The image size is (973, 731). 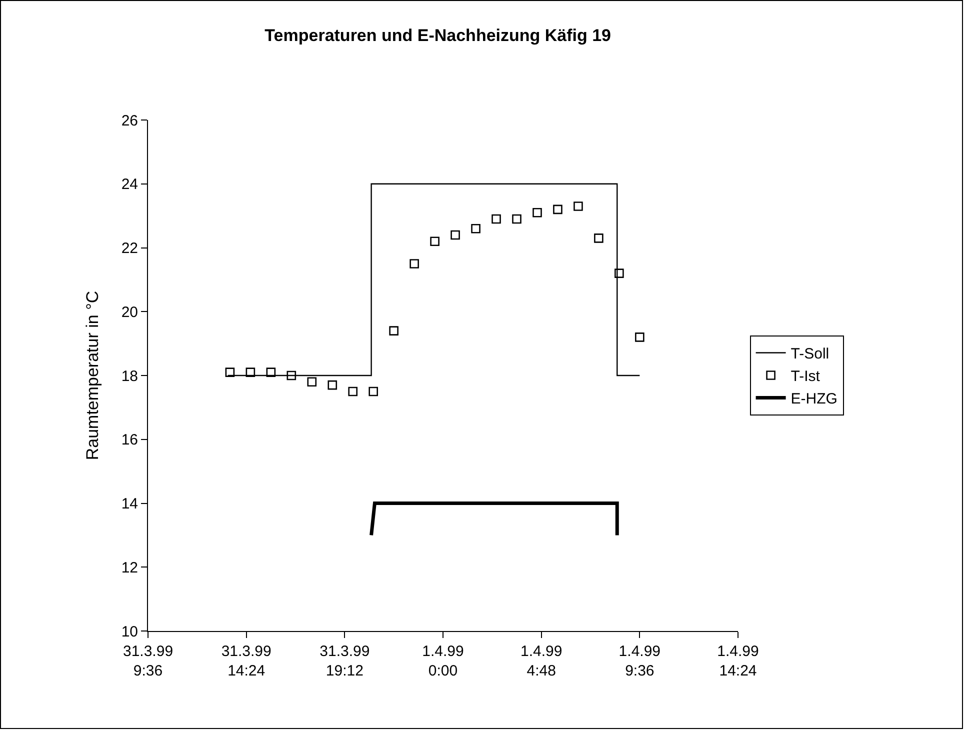 What do you see at coordinates (810, 354) in the screenshot?
I see `legend-label: T-Soll` at bounding box center [810, 354].